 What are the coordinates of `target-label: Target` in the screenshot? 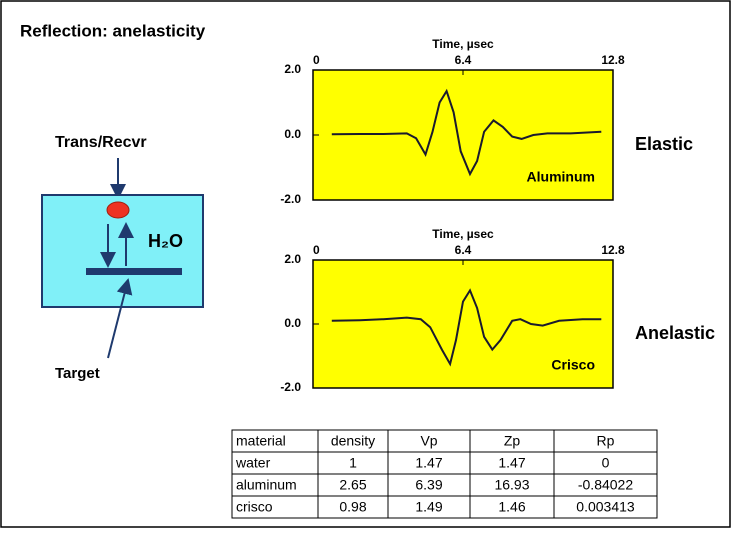 It's located at (77, 373).